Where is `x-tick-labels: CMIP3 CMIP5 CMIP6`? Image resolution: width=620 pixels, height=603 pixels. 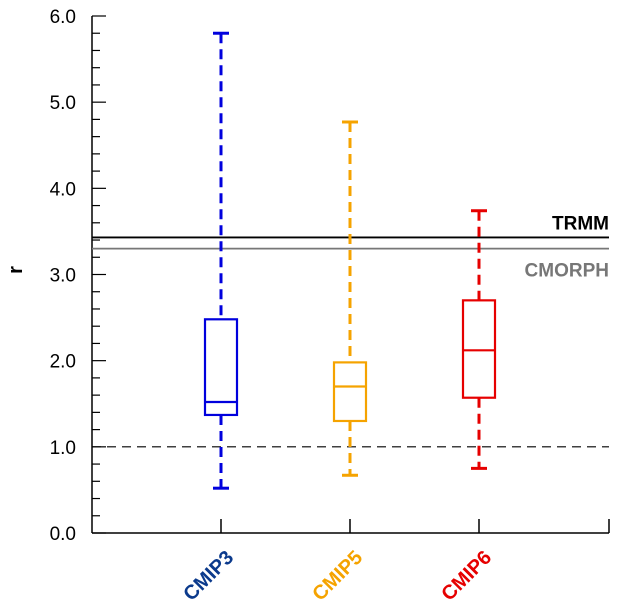
x-tick-labels: CMIP3 CMIP5 CMIP6 is located at coordinates (337, 575).